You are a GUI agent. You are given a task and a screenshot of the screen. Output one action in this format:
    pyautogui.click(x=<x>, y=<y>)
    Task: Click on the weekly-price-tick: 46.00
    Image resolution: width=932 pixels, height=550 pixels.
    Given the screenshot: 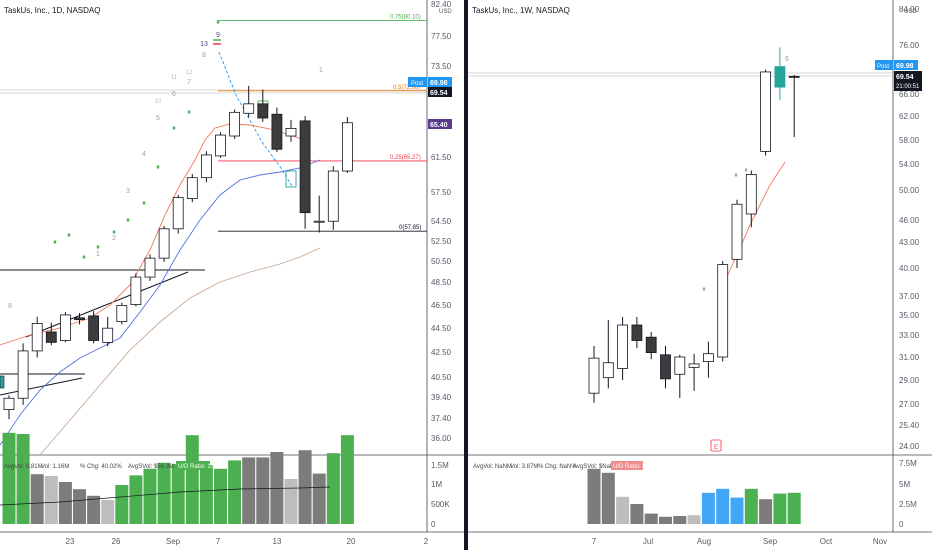 What is the action you would take?
    pyautogui.click(x=909, y=220)
    